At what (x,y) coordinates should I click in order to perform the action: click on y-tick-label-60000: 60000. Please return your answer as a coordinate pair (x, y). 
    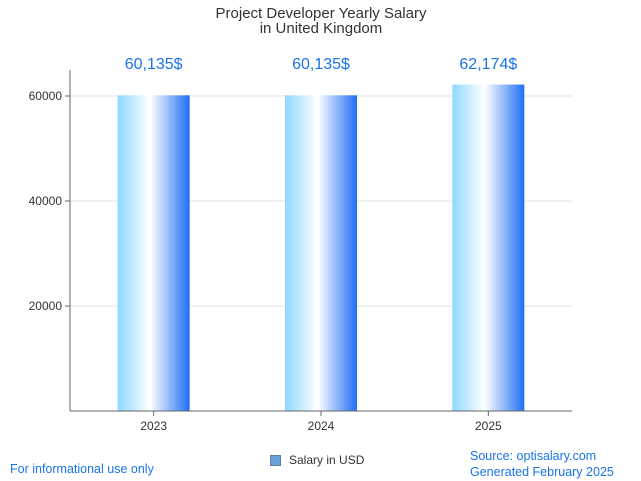
    Looking at the image, I should click on (46, 96).